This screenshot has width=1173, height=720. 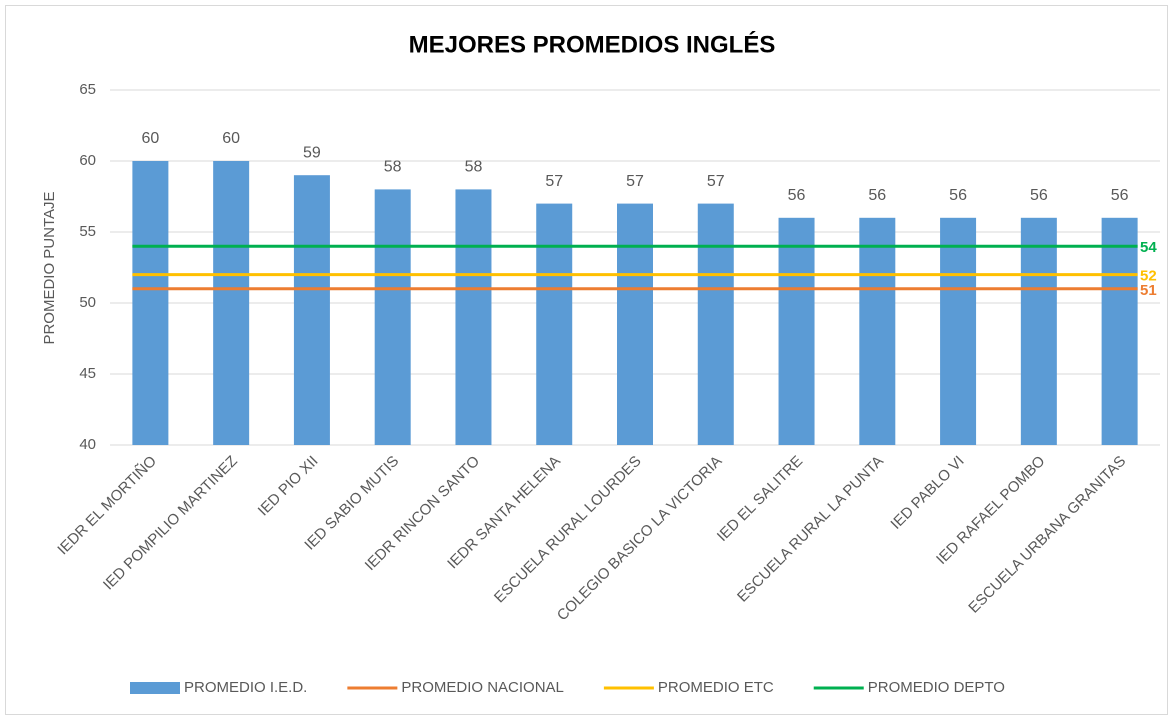 I want to click on end-label: 52, so click(x=1148, y=276).